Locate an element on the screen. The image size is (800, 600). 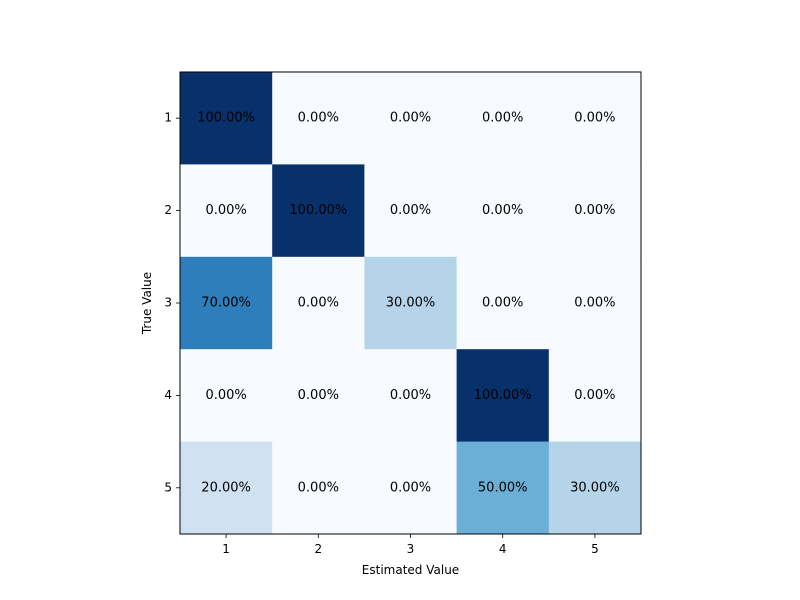
y-axis-label: True Value is located at coordinates (147, 303).